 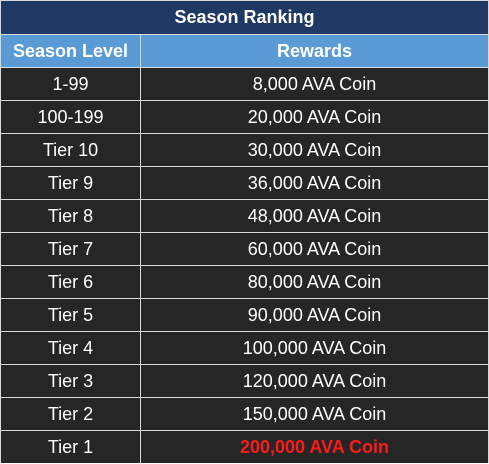 I want to click on level-cell: Tier 9, so click(x=70, y=183).